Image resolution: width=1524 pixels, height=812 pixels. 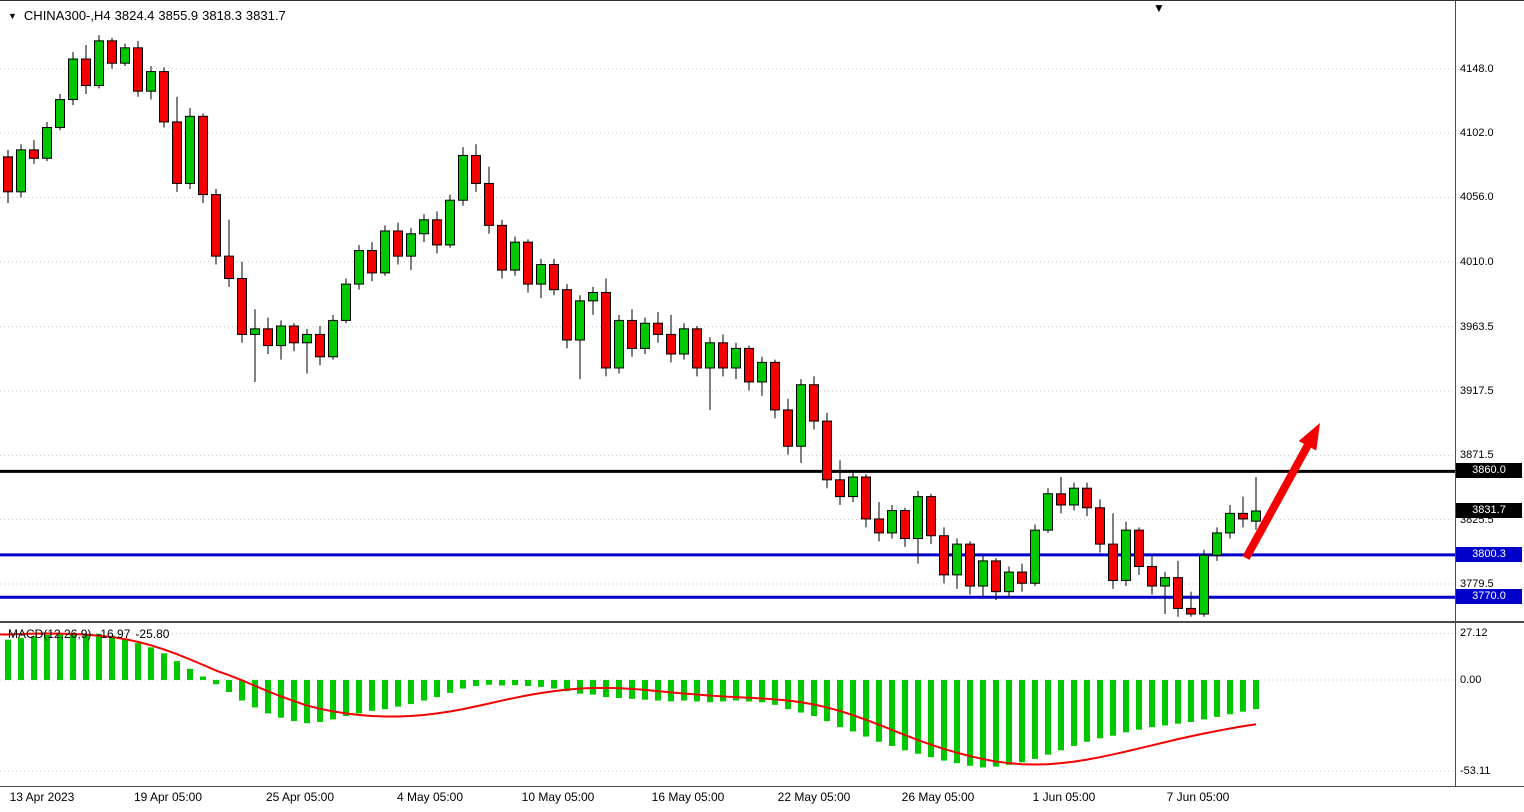 I want to click on macd-tick-label: 0.00, so click(x=1471, y=679).